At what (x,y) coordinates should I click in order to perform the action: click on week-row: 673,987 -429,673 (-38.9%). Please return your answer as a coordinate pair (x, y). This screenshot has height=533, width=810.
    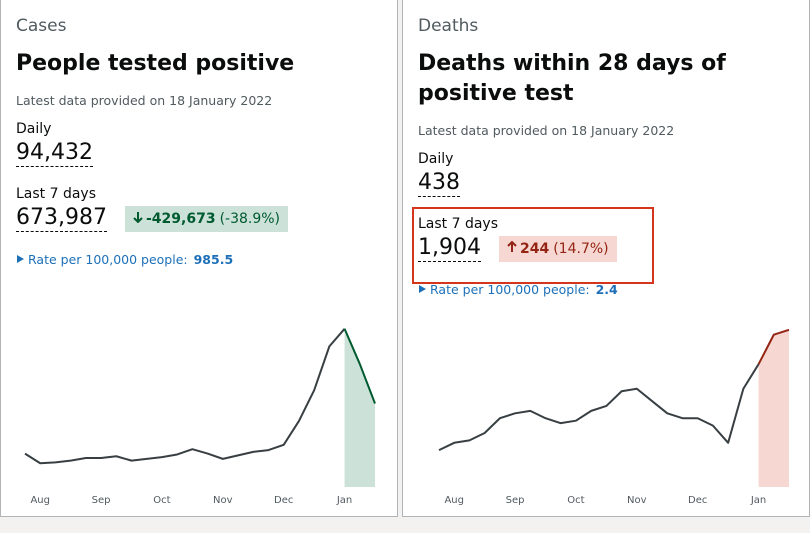
    Looking at the image, I should click on (206, 218).